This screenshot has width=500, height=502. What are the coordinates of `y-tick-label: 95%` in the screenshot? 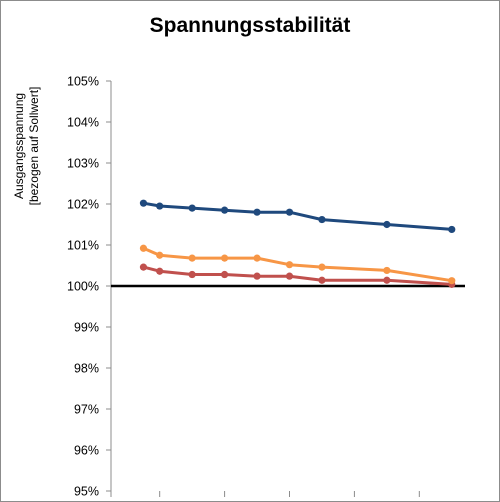 It's located at (86, 492).